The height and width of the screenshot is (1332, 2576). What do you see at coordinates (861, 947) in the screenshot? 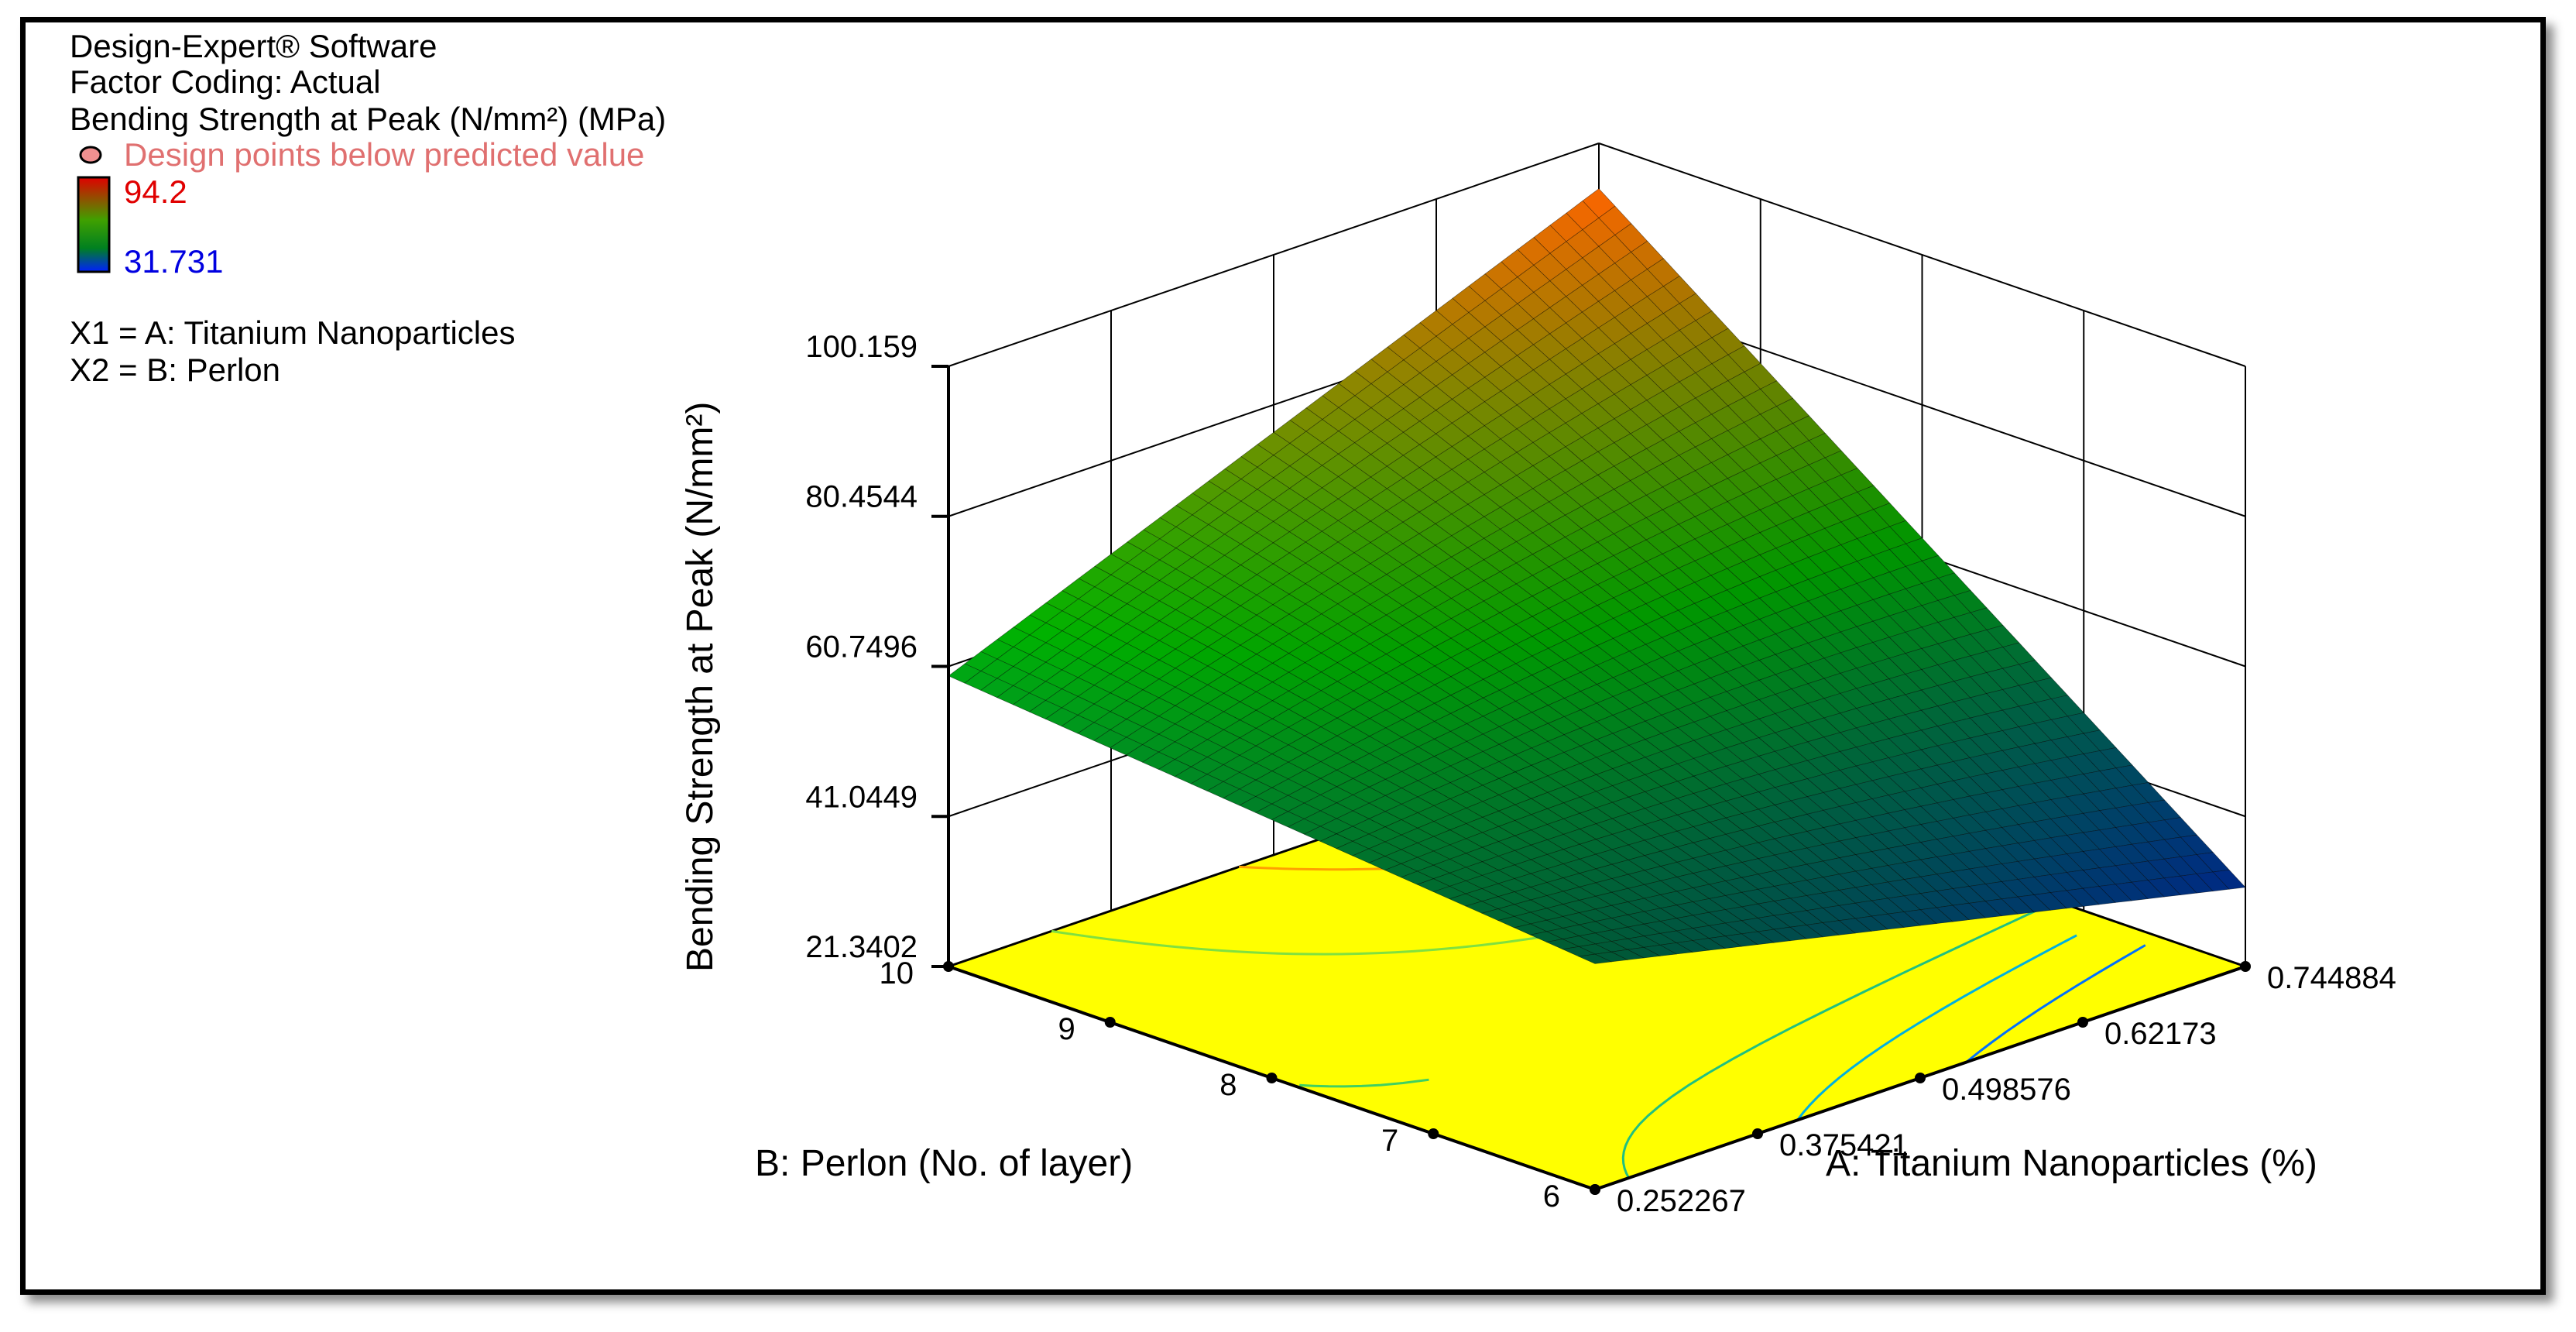
I see `z-tick-label: 21.3402` at bounding box center [861, 947].